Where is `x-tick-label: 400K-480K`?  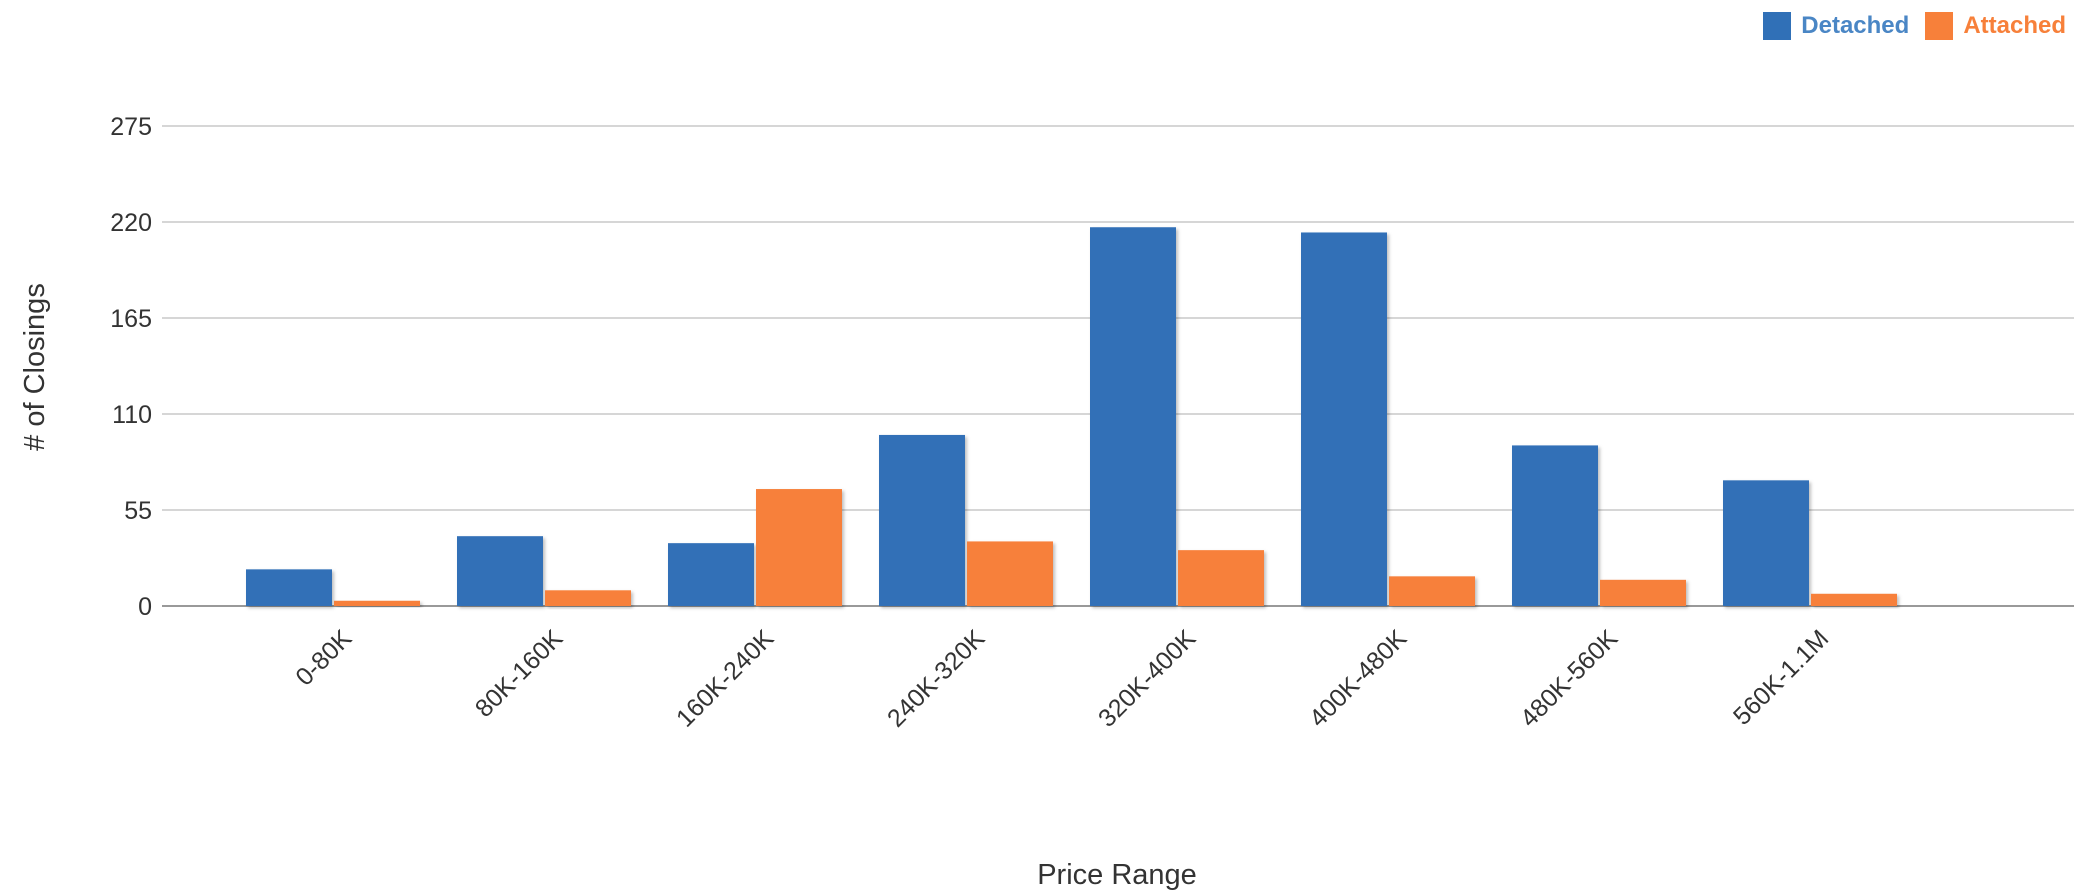
x-tick-label: 400K-480K is located at coordinates (1358, 678).